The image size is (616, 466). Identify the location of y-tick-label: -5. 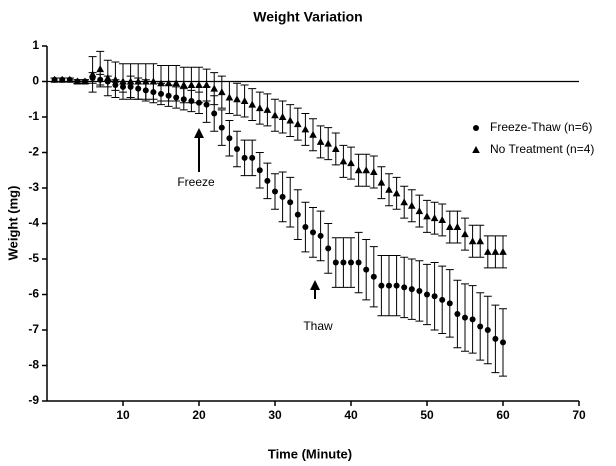
(33, 258).